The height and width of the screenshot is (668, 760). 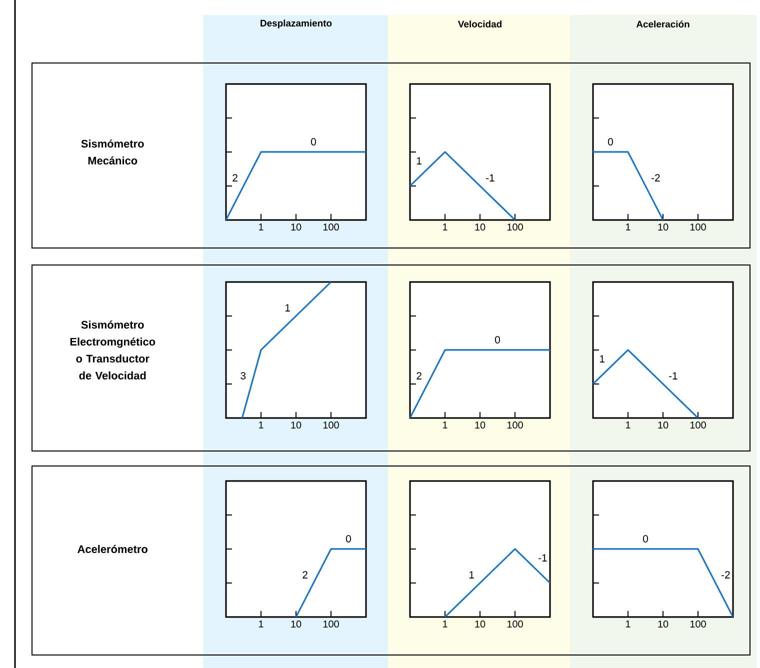 I want to click on chart-title: Velocidad, so click(x=480, y=24).